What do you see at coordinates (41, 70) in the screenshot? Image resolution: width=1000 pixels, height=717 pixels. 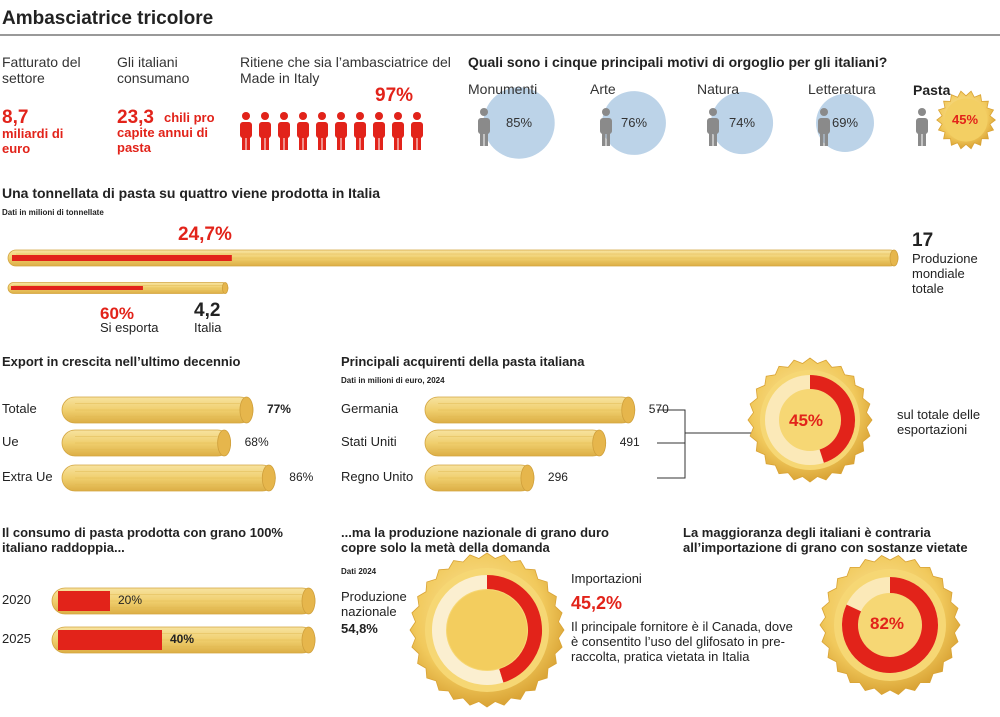 I see `stat-label: Fatturato del settore` at bounding box center [41, 70].